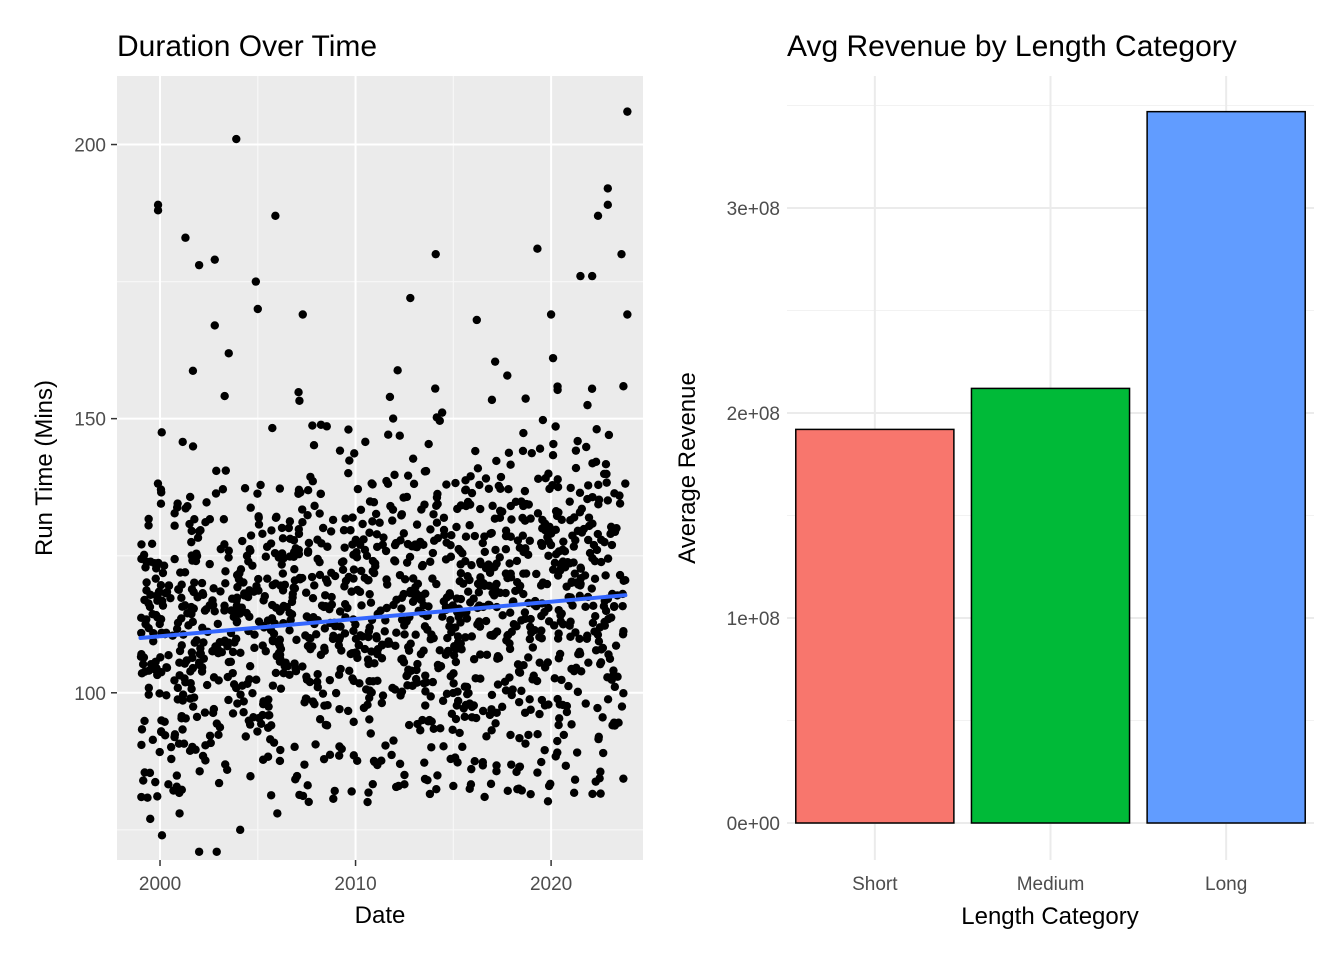  Describe the element at coordinates (875, 626) in the screenshot. I see `bar-short` at that location.